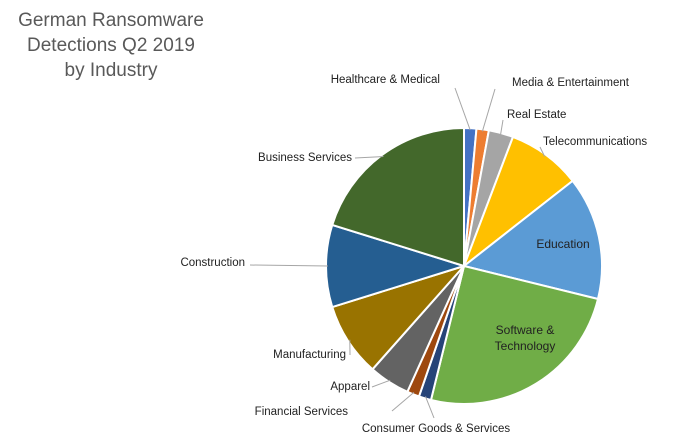 This screenshot has height=438, width=700. I want to click on slice-label-consumer-goods-and-services: Consumer Goods & Services, so click(436, 429).